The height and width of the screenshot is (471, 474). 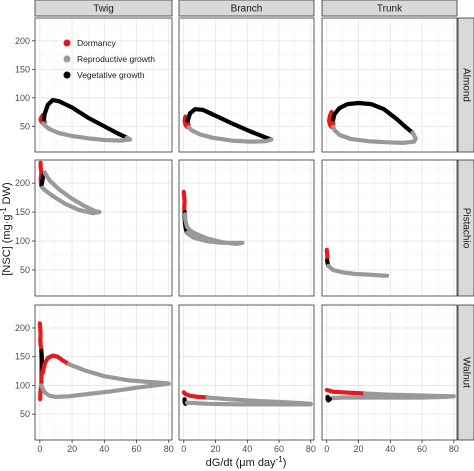 I want to click on column-strip-branch, so click(x=246, y=8).